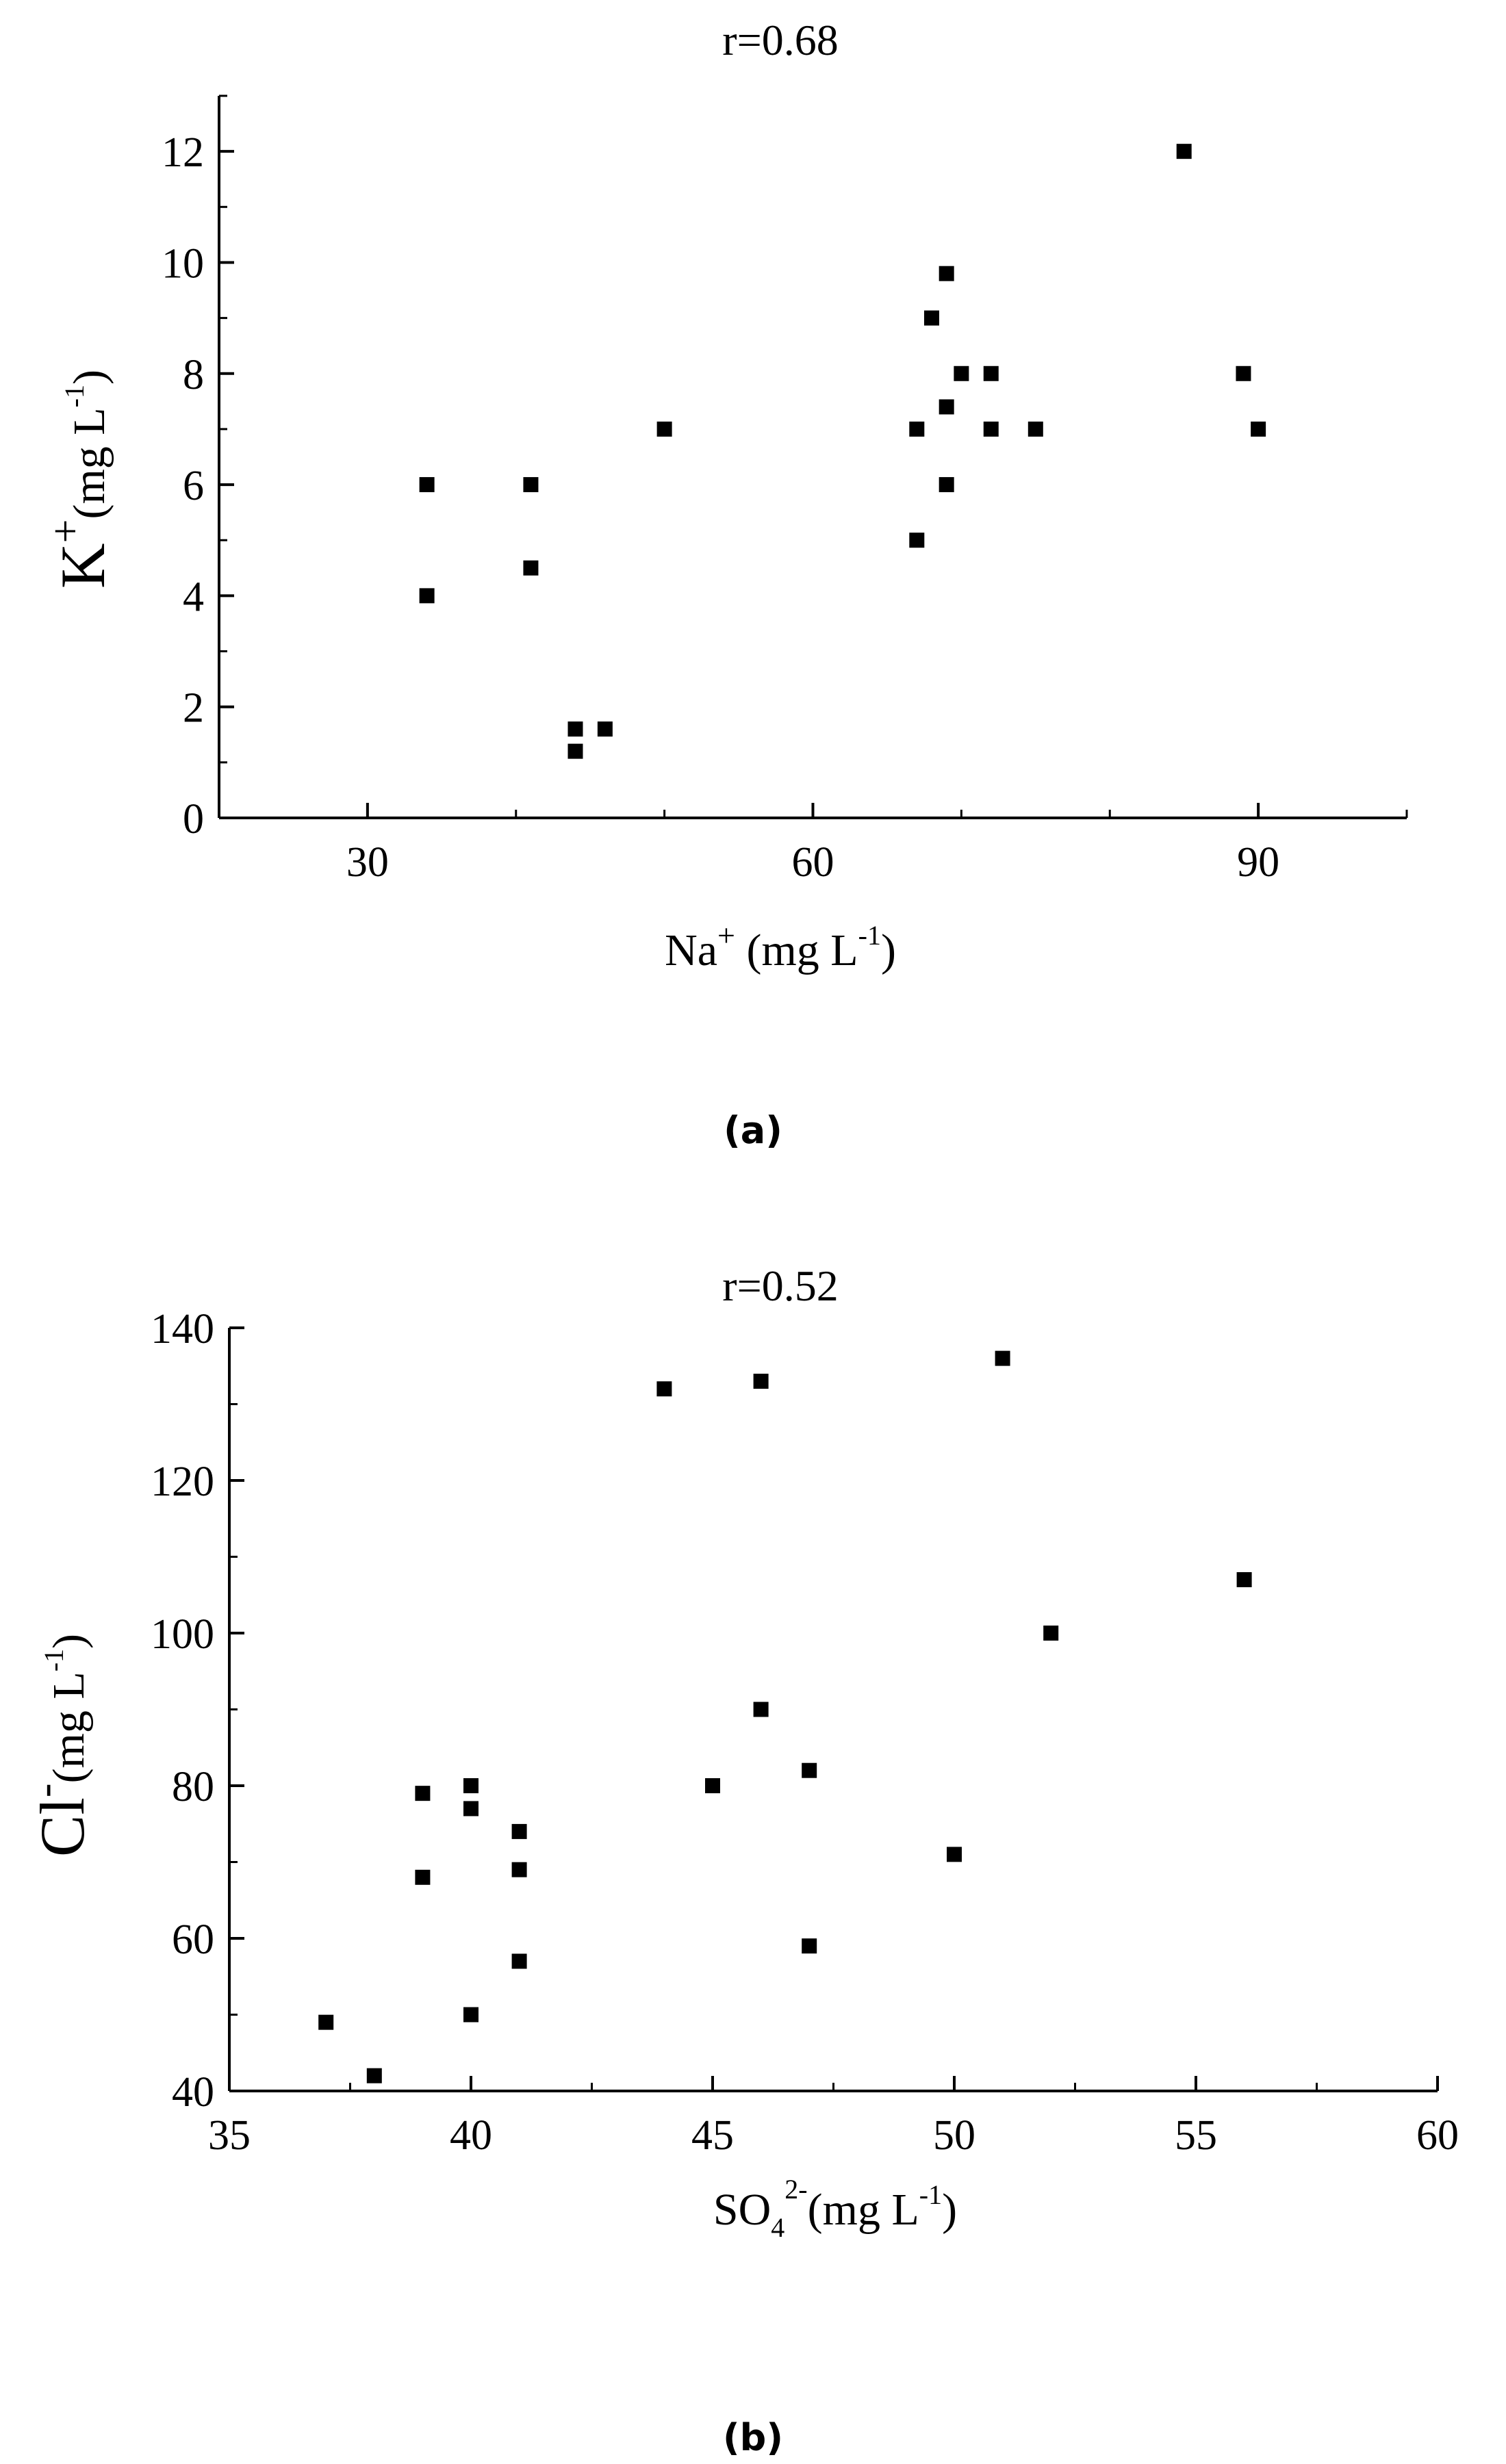 The image size is (1506, 2464). What do you see at coordinates (183, 263) in the screenshot?
I see `y-tick-label: 10` at bounding box center [183, 263].